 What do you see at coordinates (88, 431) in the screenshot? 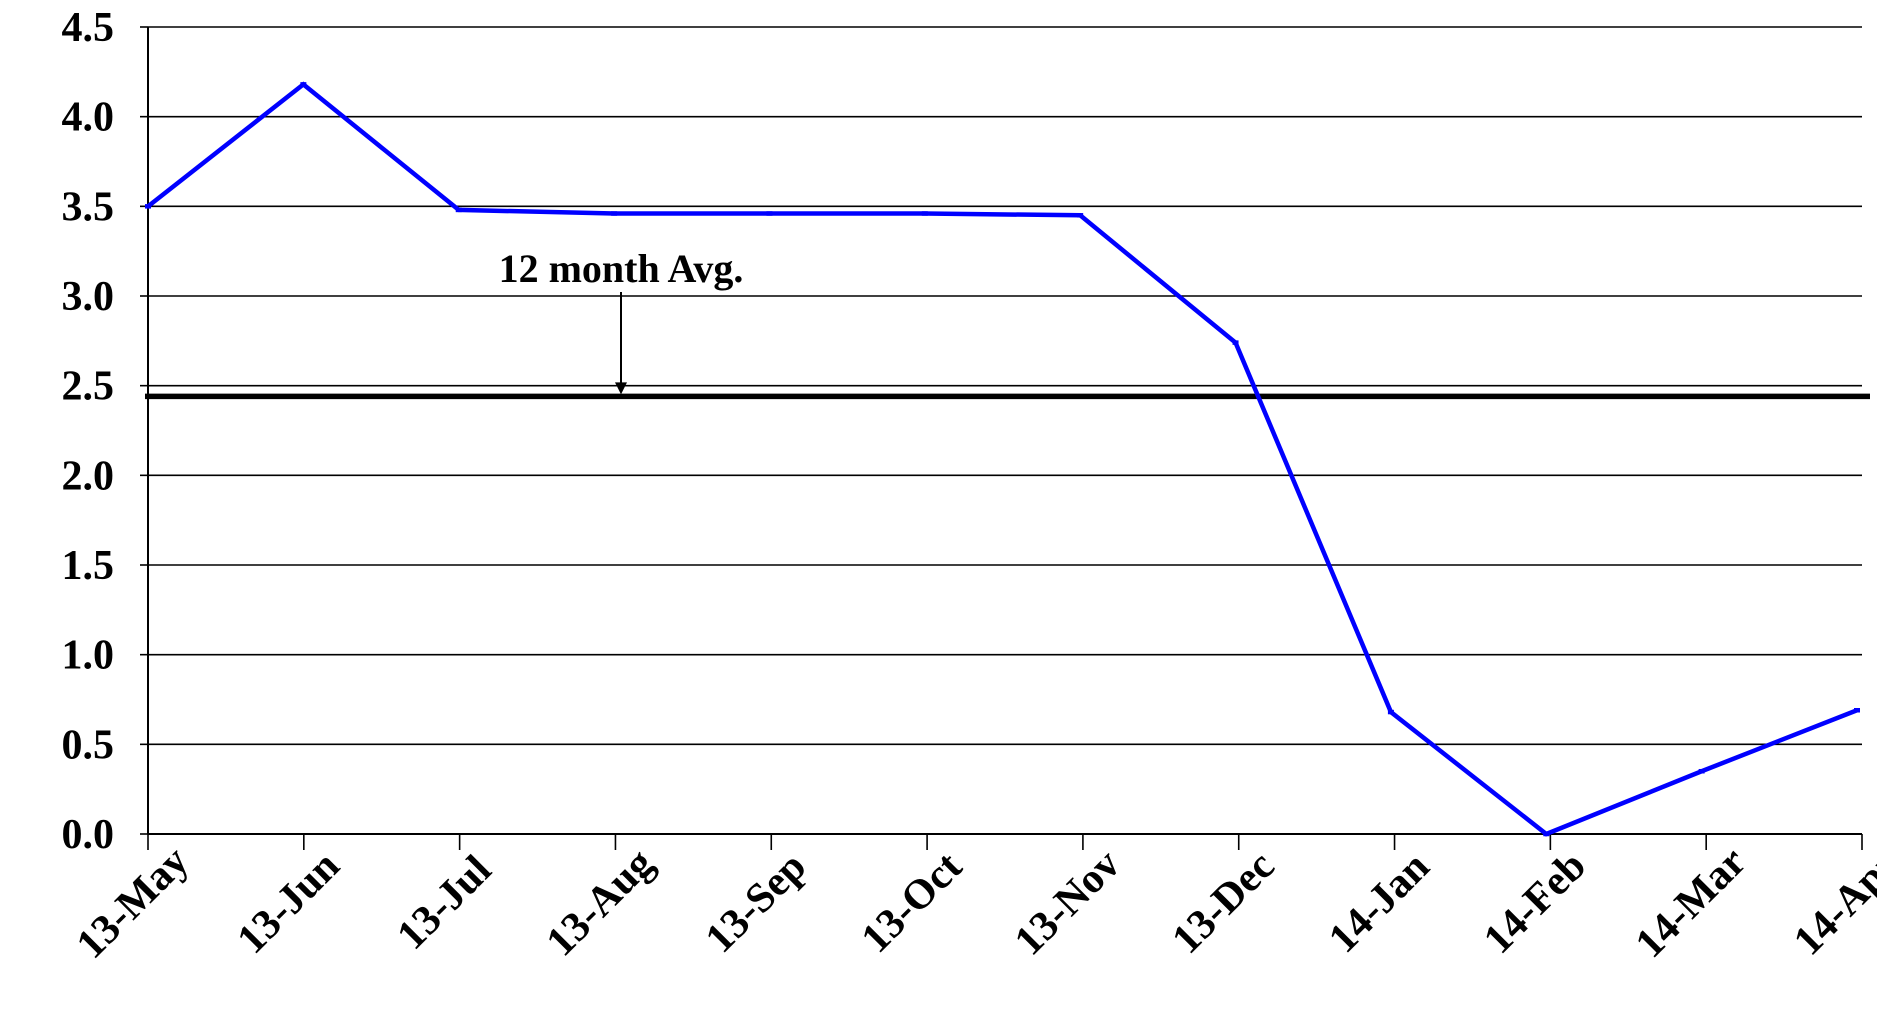
I see `y-tick-labels: 0.0 0.5 1.0 1.5 2.0 2.5 3.0 3.5 4.0 4.5` at bounding box center [88, 431].